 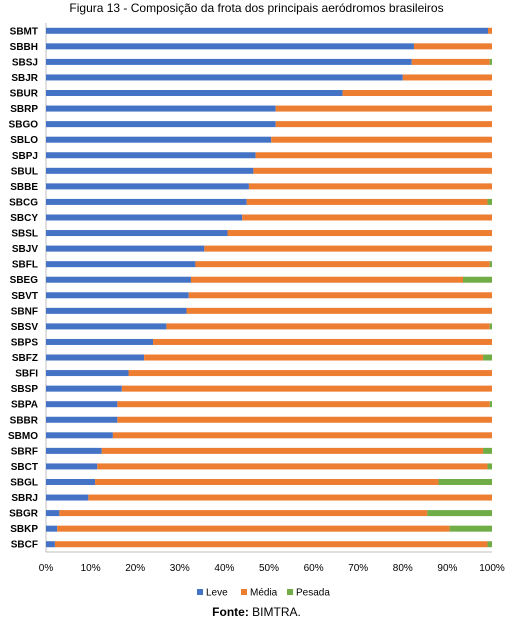 I want to click on category-label: SBRJ, so click(x=24, y=498).